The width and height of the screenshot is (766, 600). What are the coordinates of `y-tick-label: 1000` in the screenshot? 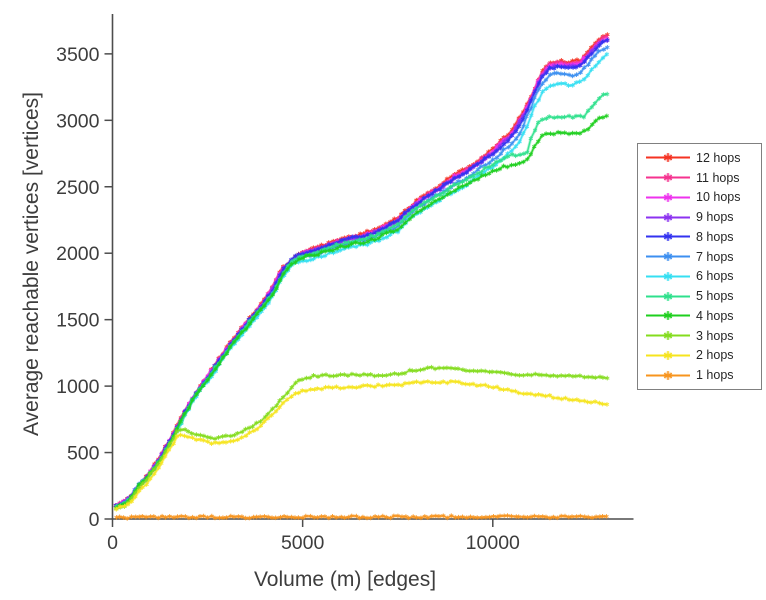 It's located at (78, 387).